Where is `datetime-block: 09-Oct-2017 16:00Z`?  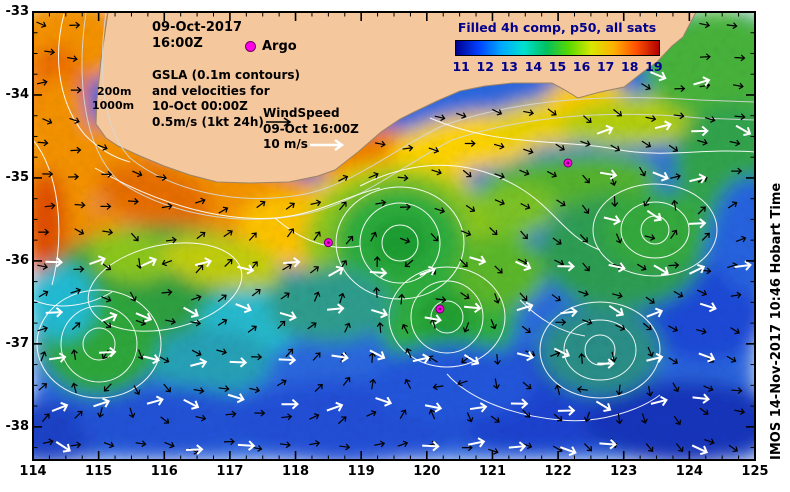 datetime-block: 09-Oct-2017 16:00Z is located at coordinates (197, 36).